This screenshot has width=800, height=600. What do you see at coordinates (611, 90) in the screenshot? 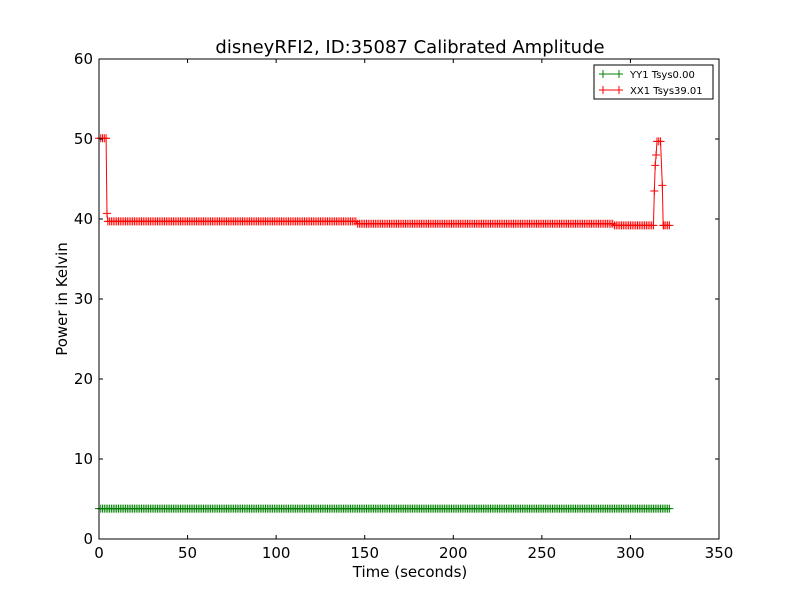
I see `legend-marker-xx1` at bounding box center [611, 90].